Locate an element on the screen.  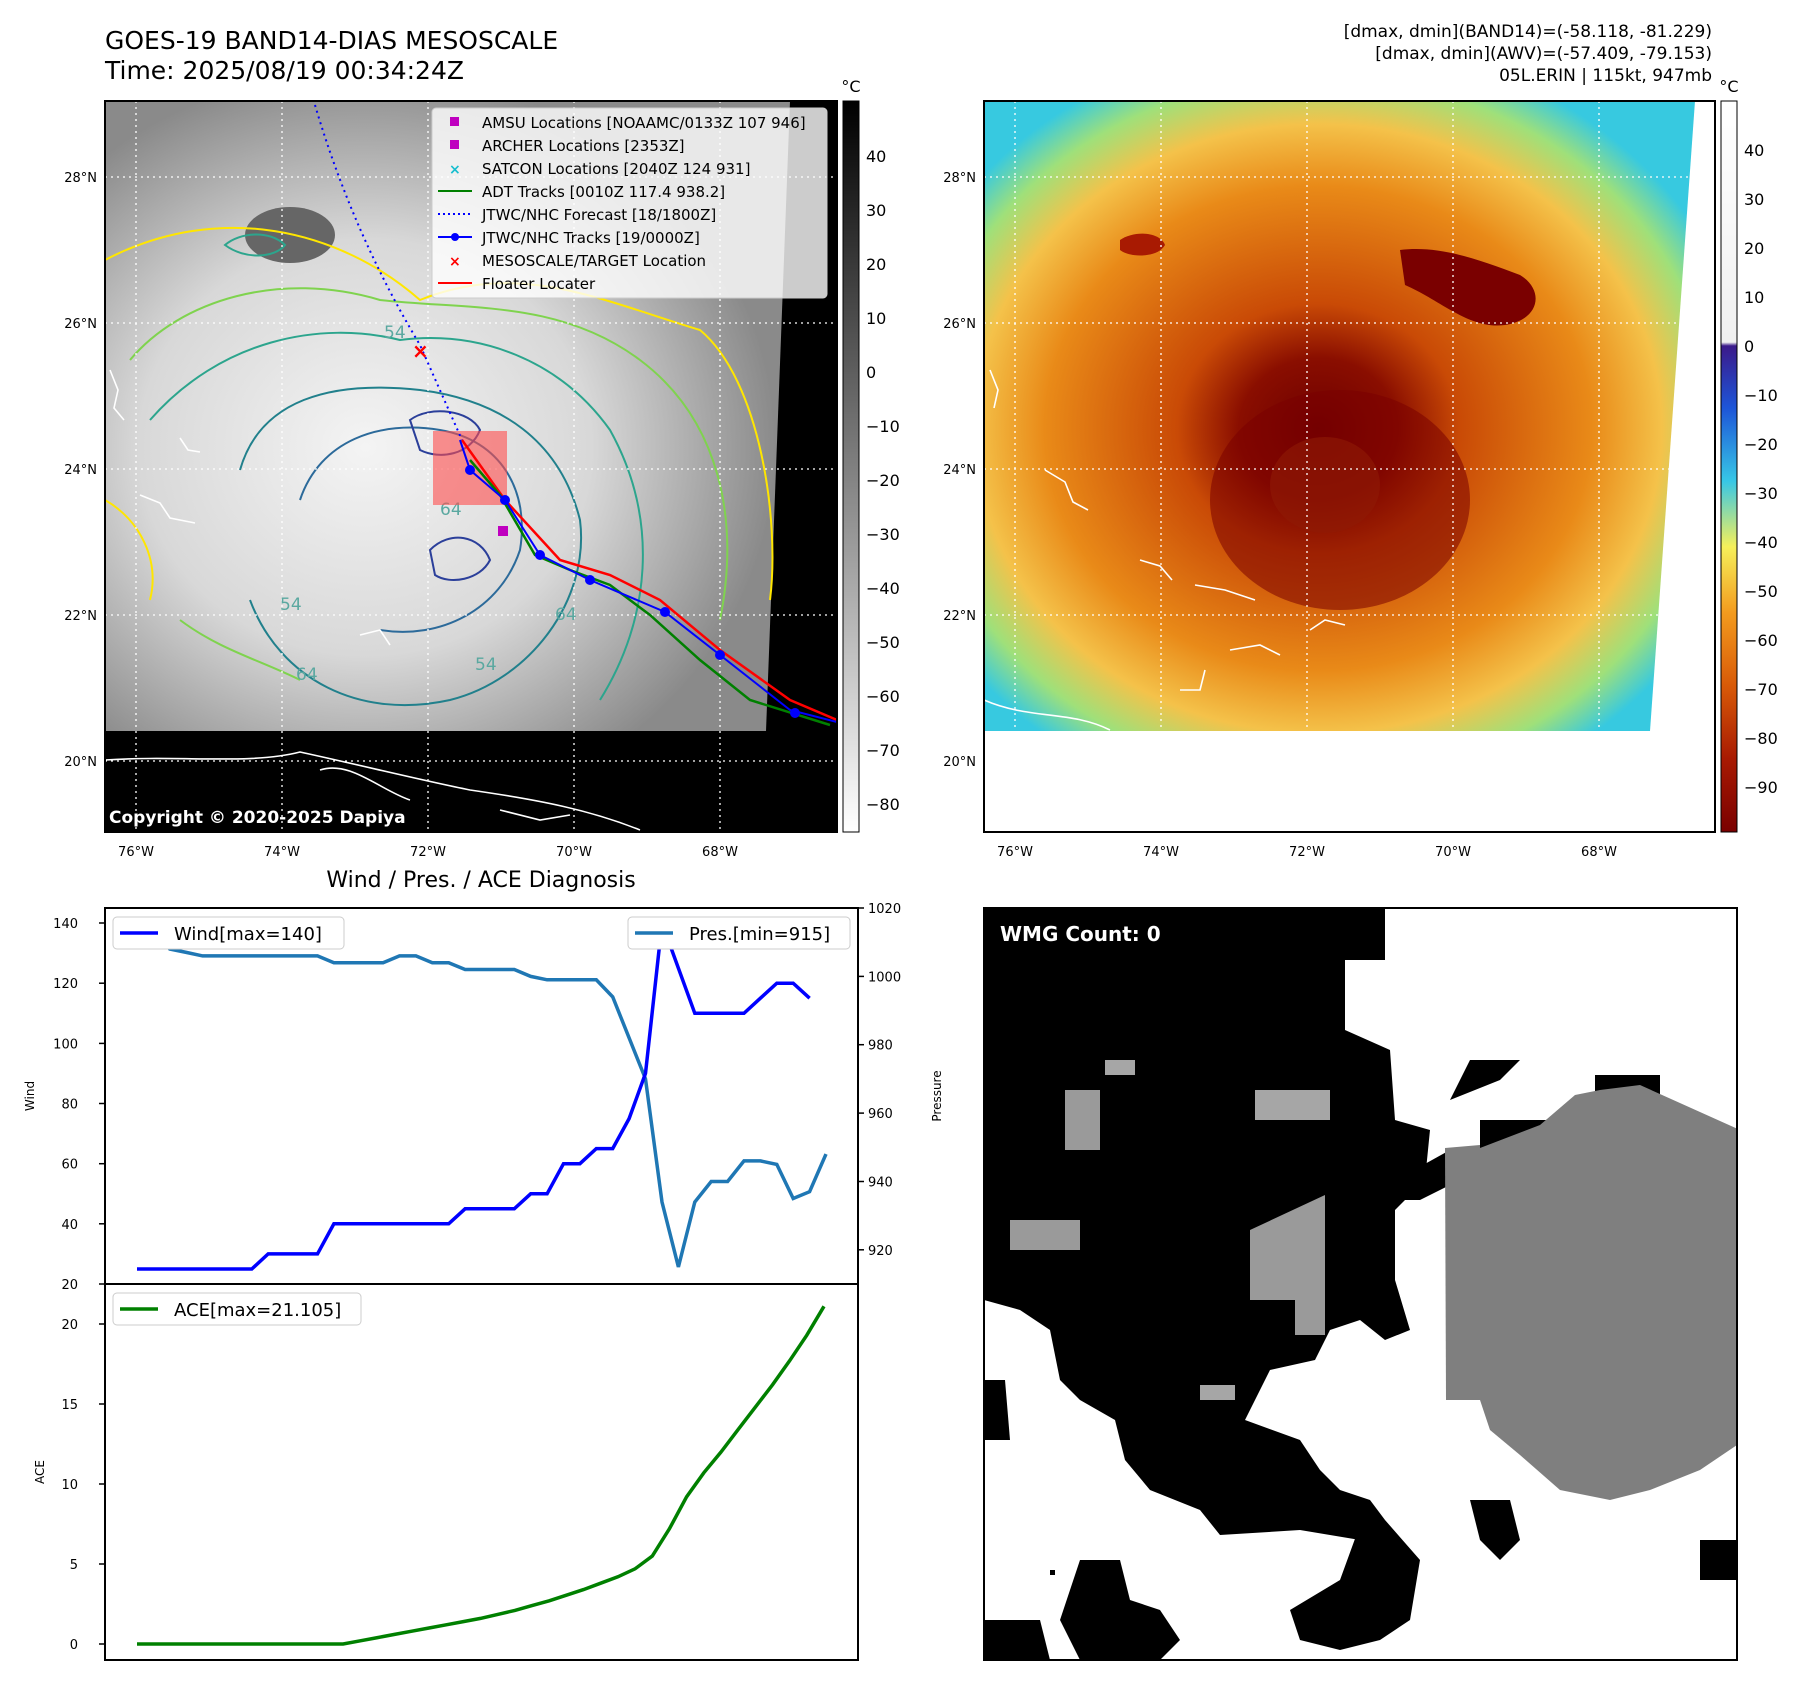
legend-amsu-marker is located at coordinates (454, 121).